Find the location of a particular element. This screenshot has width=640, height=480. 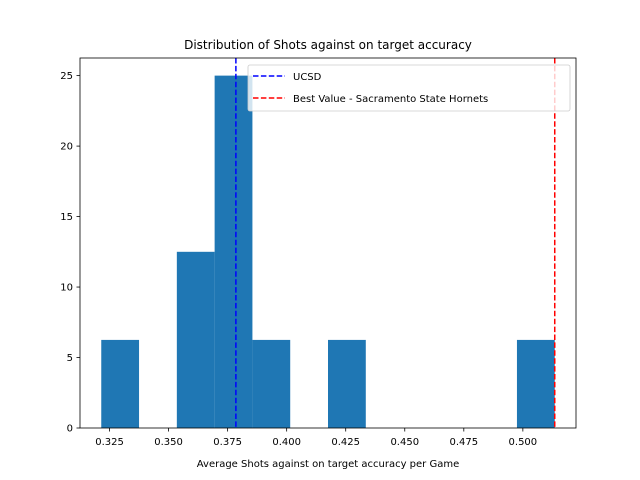

x-tick-label: 0.425 is located at coordinates (345, 442).